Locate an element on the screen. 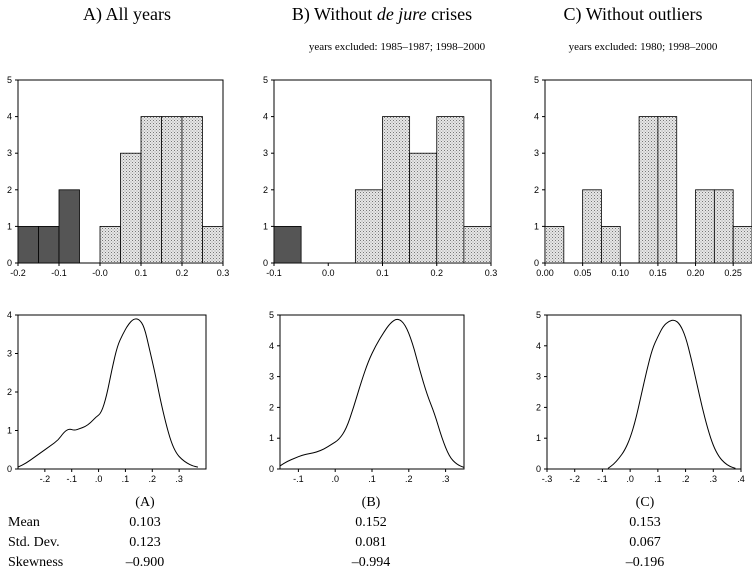 The height and width of the screenshot is (570, 752). hist-ytick-label-C: 1 is located at coordinates (536, 226).